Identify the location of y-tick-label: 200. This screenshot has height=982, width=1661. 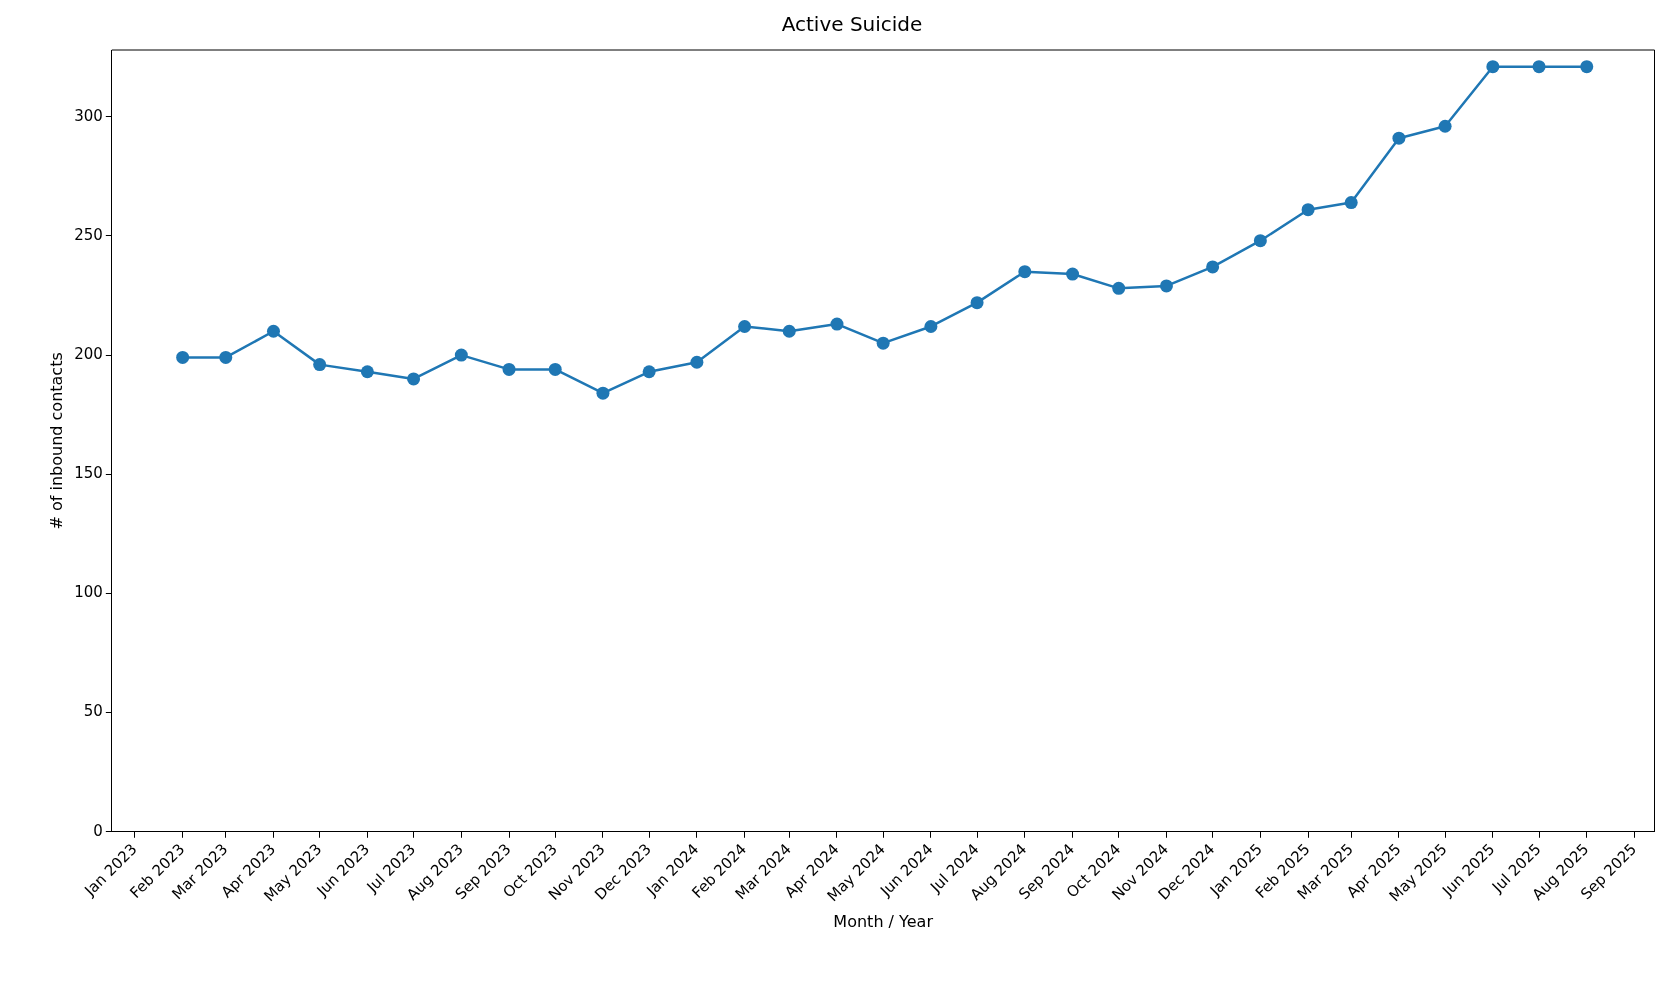
(88, 353).